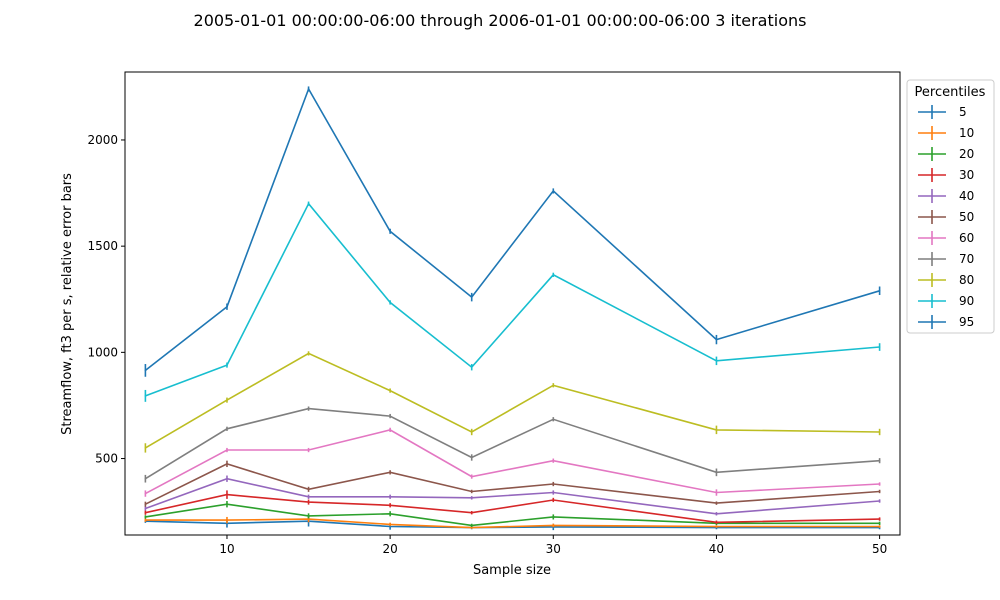 The image size is (1000, 600). What do you see at coordinates (946, 280) in the screenshot?
I see `legend-item-80: 80` at bounding box center [946, 280].